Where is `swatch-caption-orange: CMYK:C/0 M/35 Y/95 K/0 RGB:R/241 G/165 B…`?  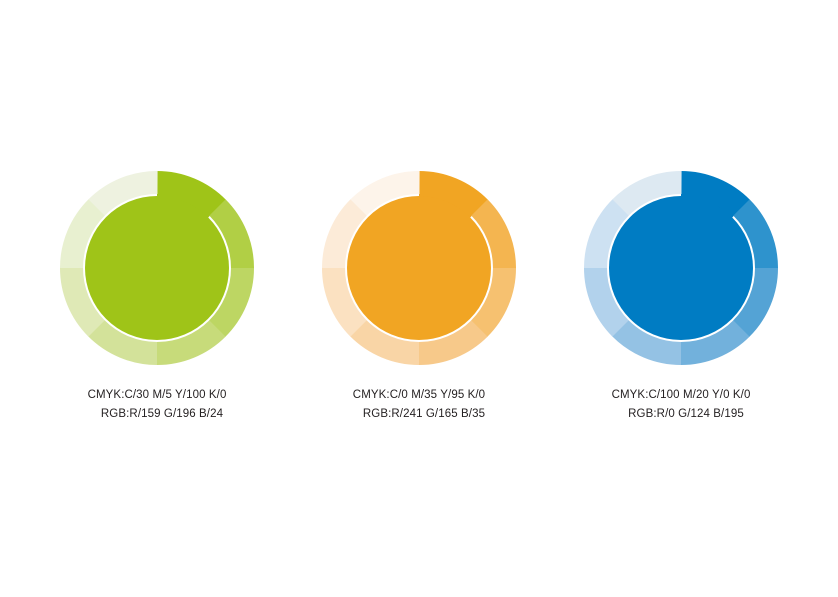
swatch-caption-orange: CMYK:C/0 M/35 Y/95 K/0 RGB:R/241 G/165 B… is located at coordinates (419, 405).